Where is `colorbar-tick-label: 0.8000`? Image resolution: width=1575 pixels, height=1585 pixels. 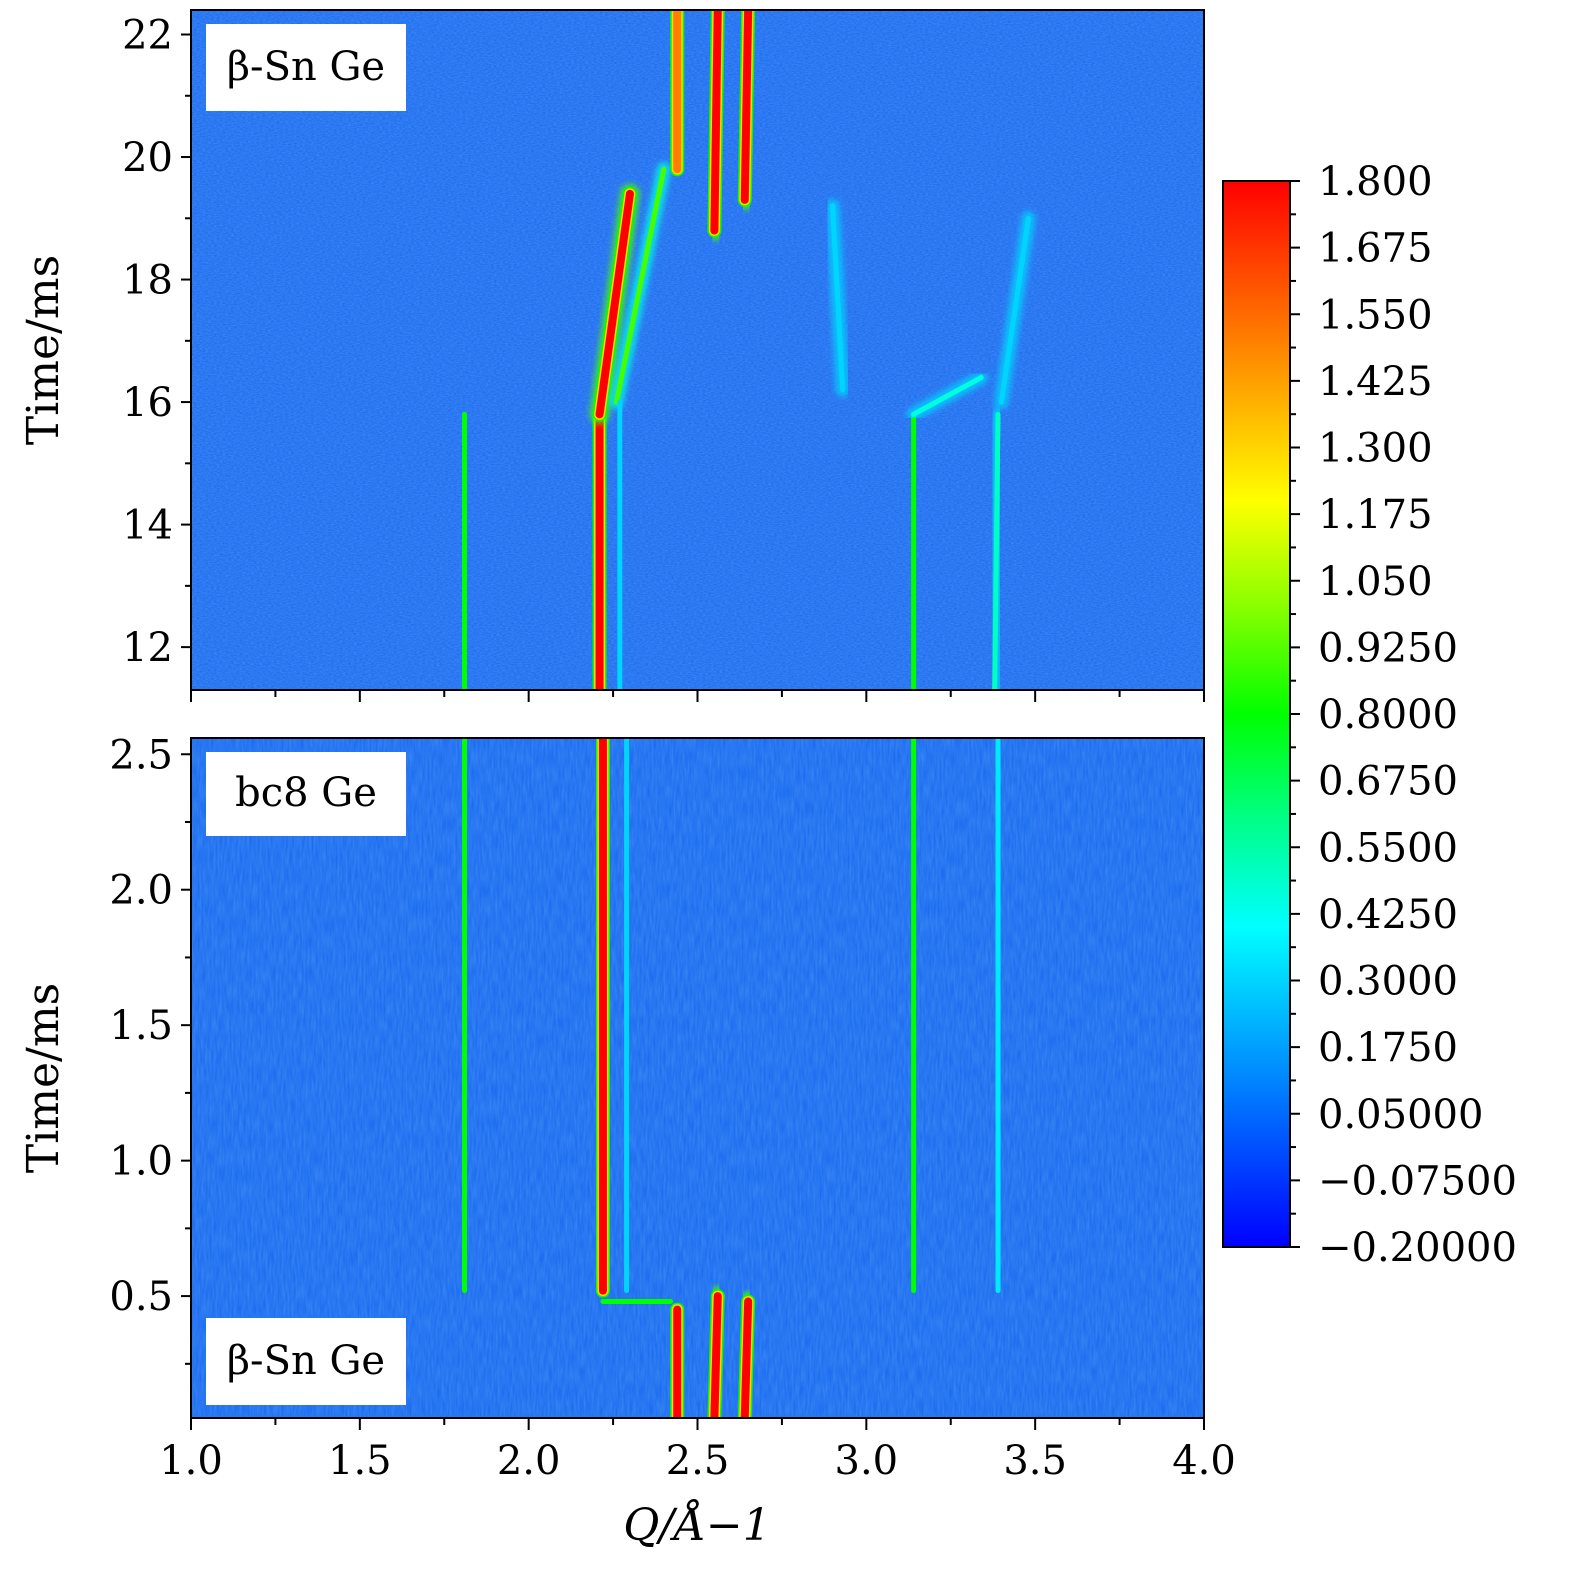
colorbar-tick-label: 0.8000 is located at coordinates (1388, 715).